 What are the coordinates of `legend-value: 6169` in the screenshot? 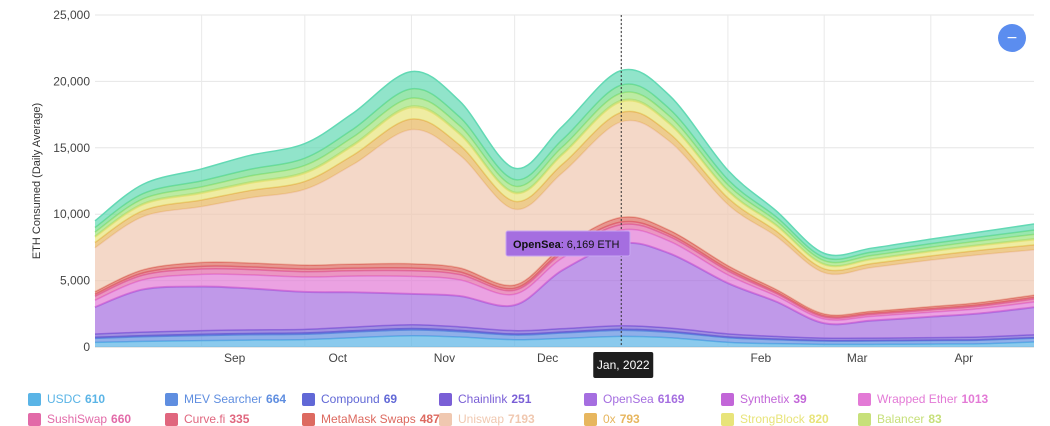 It's located at (671, 399).